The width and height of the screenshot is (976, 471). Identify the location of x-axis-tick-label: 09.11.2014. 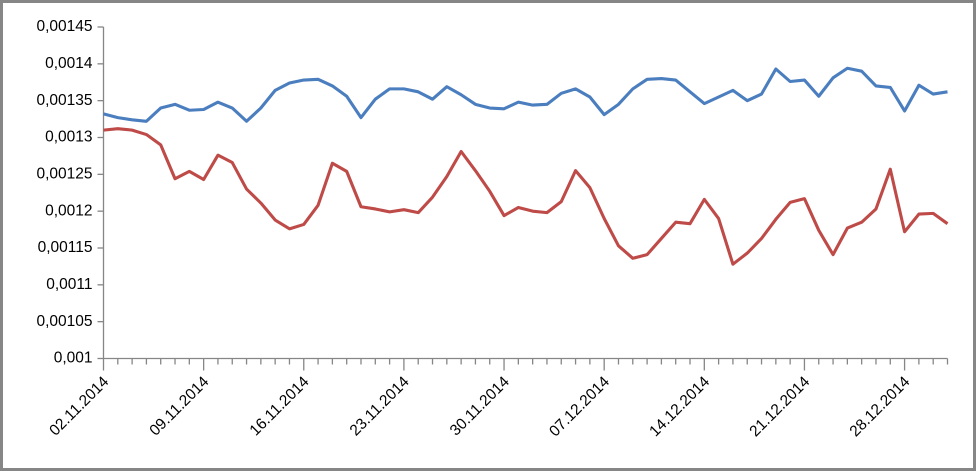
(179, 406).